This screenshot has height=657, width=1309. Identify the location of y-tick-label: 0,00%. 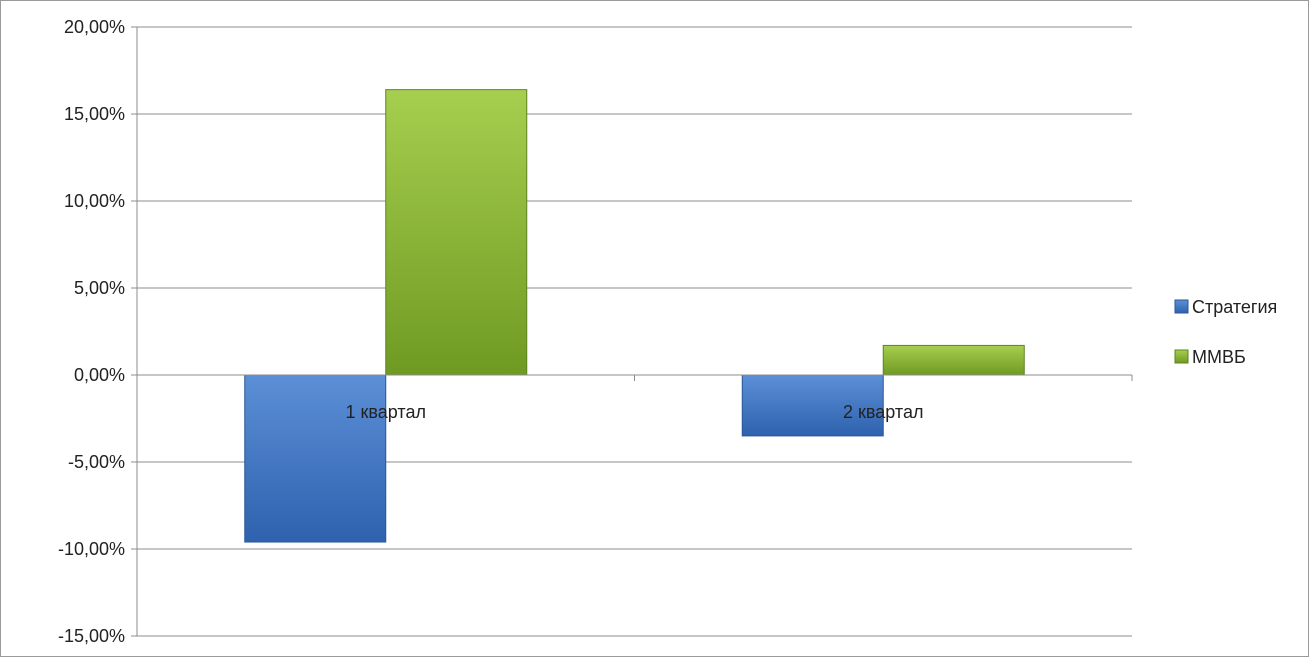
(99, 375).